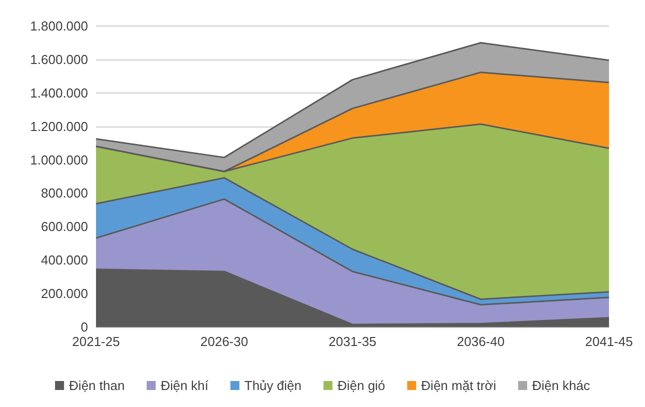 This screenshot has height=407, width=645. Describe the element at coordinates (64, 193) in the screenshot. I see `y-tick-label: 800.000` at that location.